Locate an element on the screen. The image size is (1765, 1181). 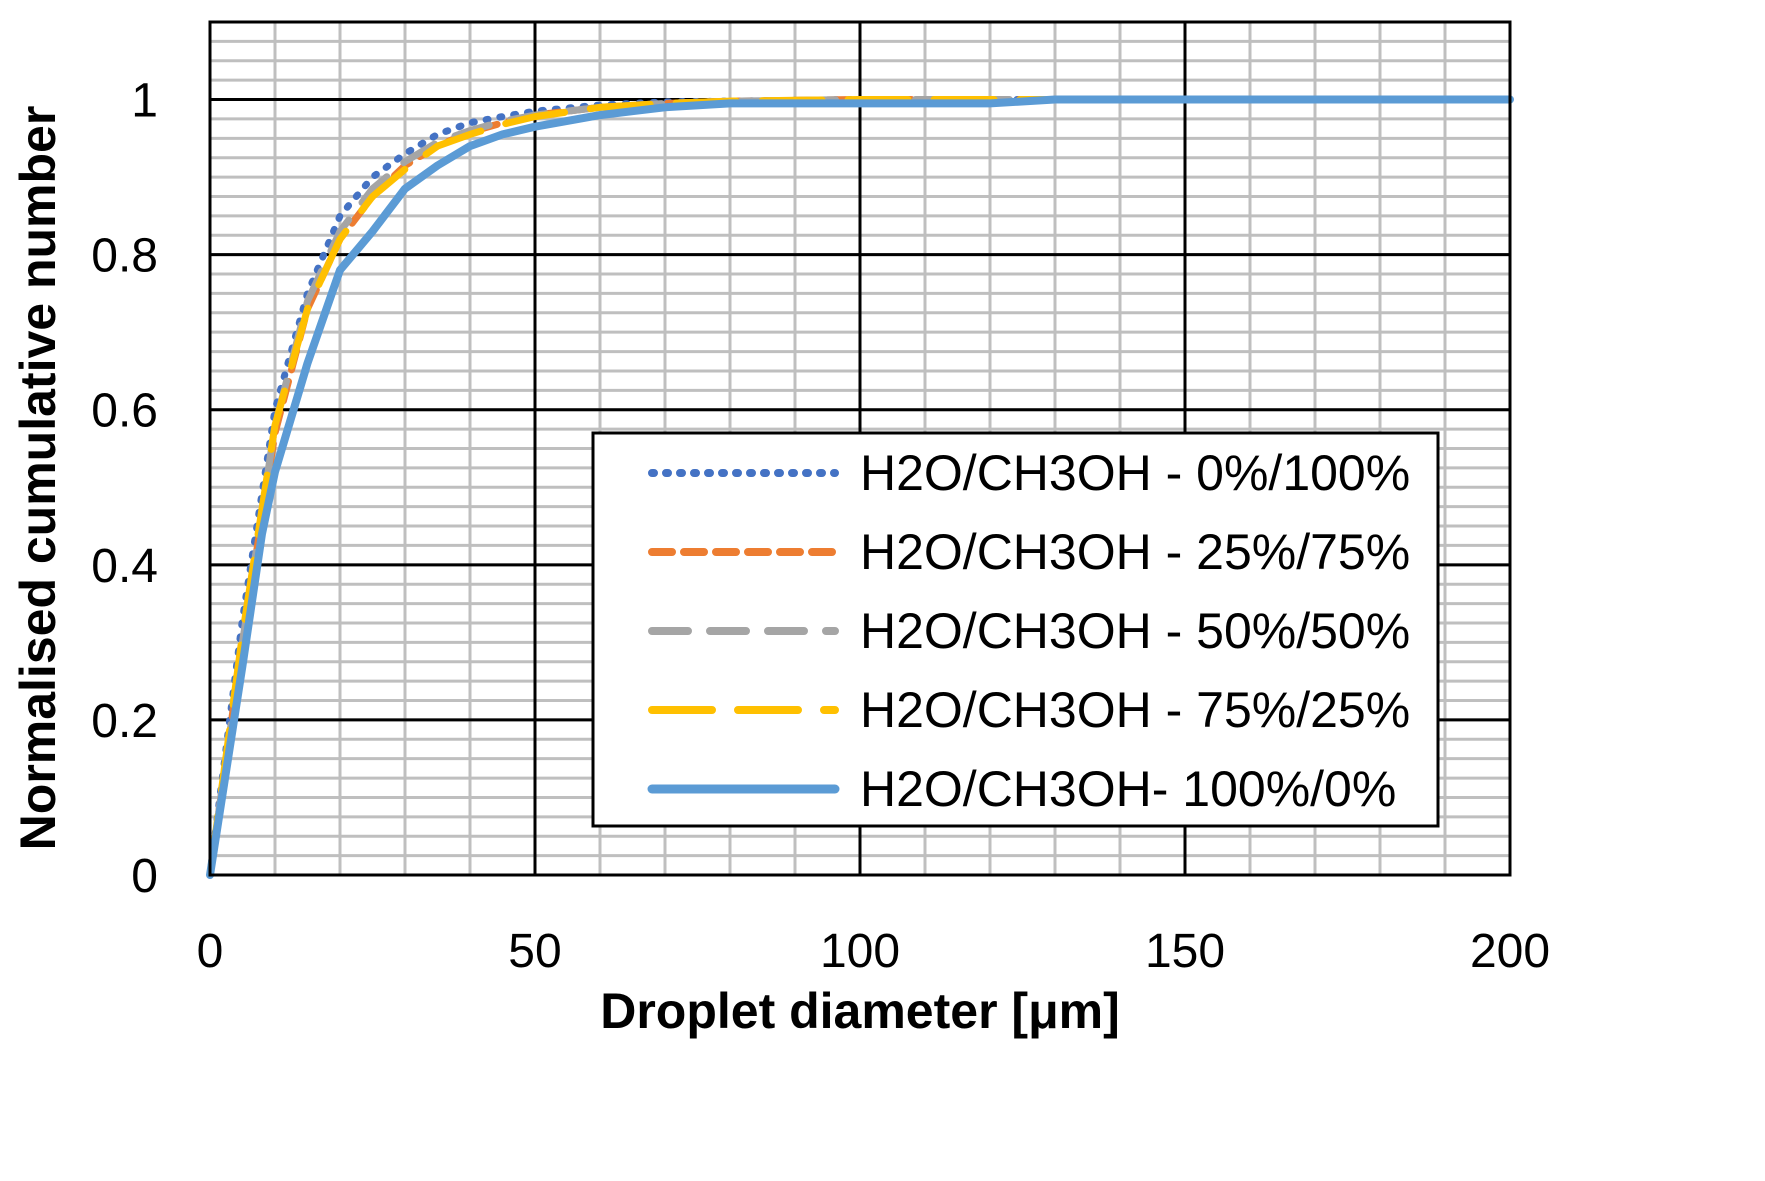
y-tick-label: 0 is located at coordinates (144, 876).